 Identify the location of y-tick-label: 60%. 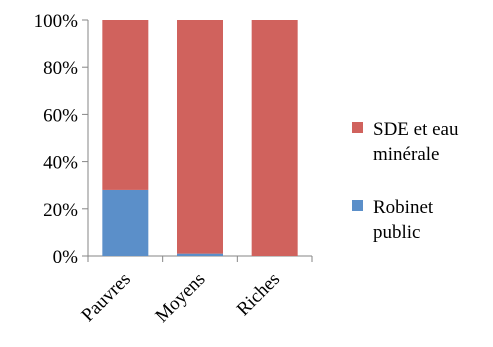
(60, 115).